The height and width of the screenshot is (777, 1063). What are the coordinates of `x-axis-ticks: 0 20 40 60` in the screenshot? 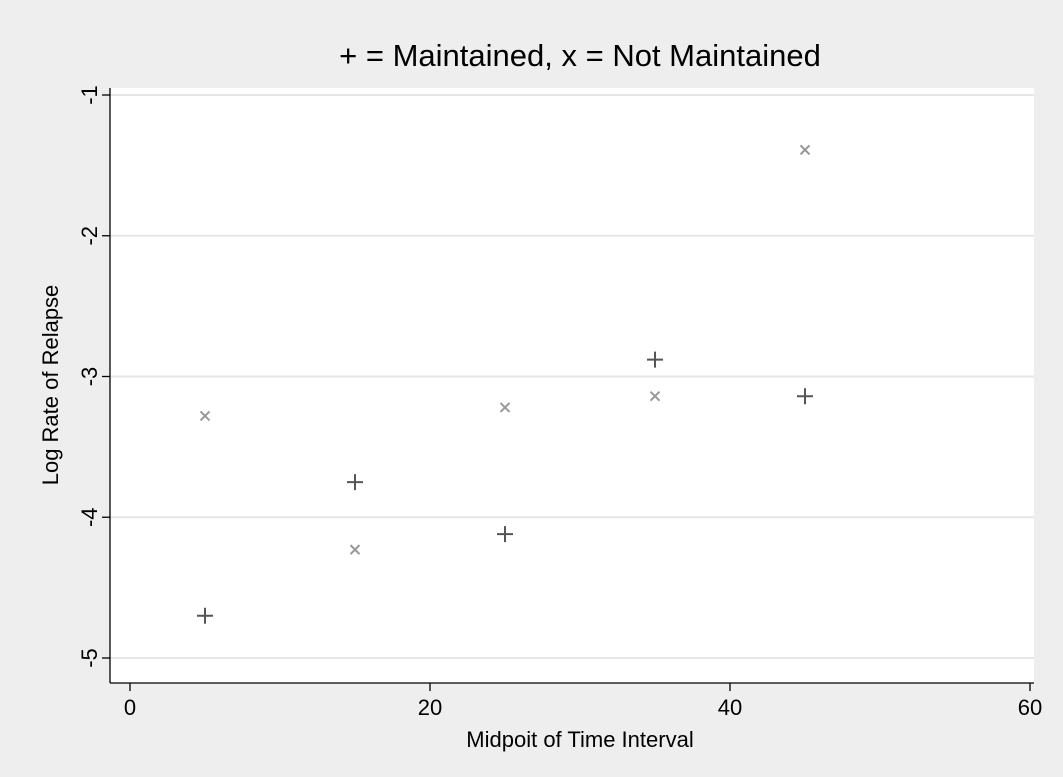 It's located at (583, 701).